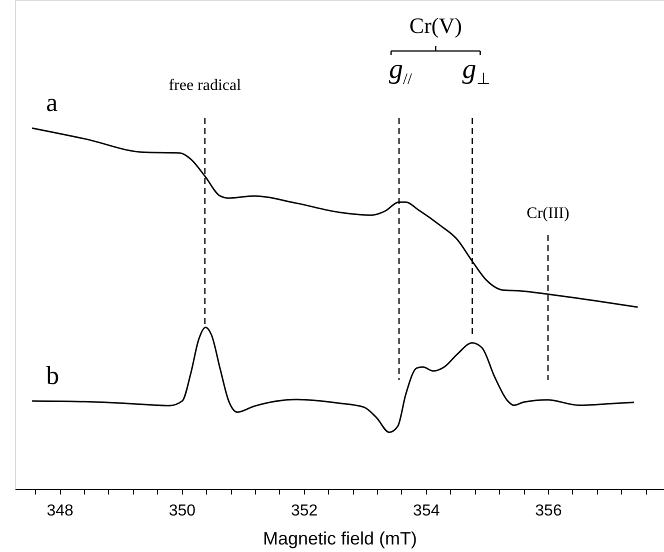 This screenshot has height=552, width=664. What do you see at coordinates (400, 71) in the screenshot?
I see `ref-line-label: g//` at bounding box center [400, 71].